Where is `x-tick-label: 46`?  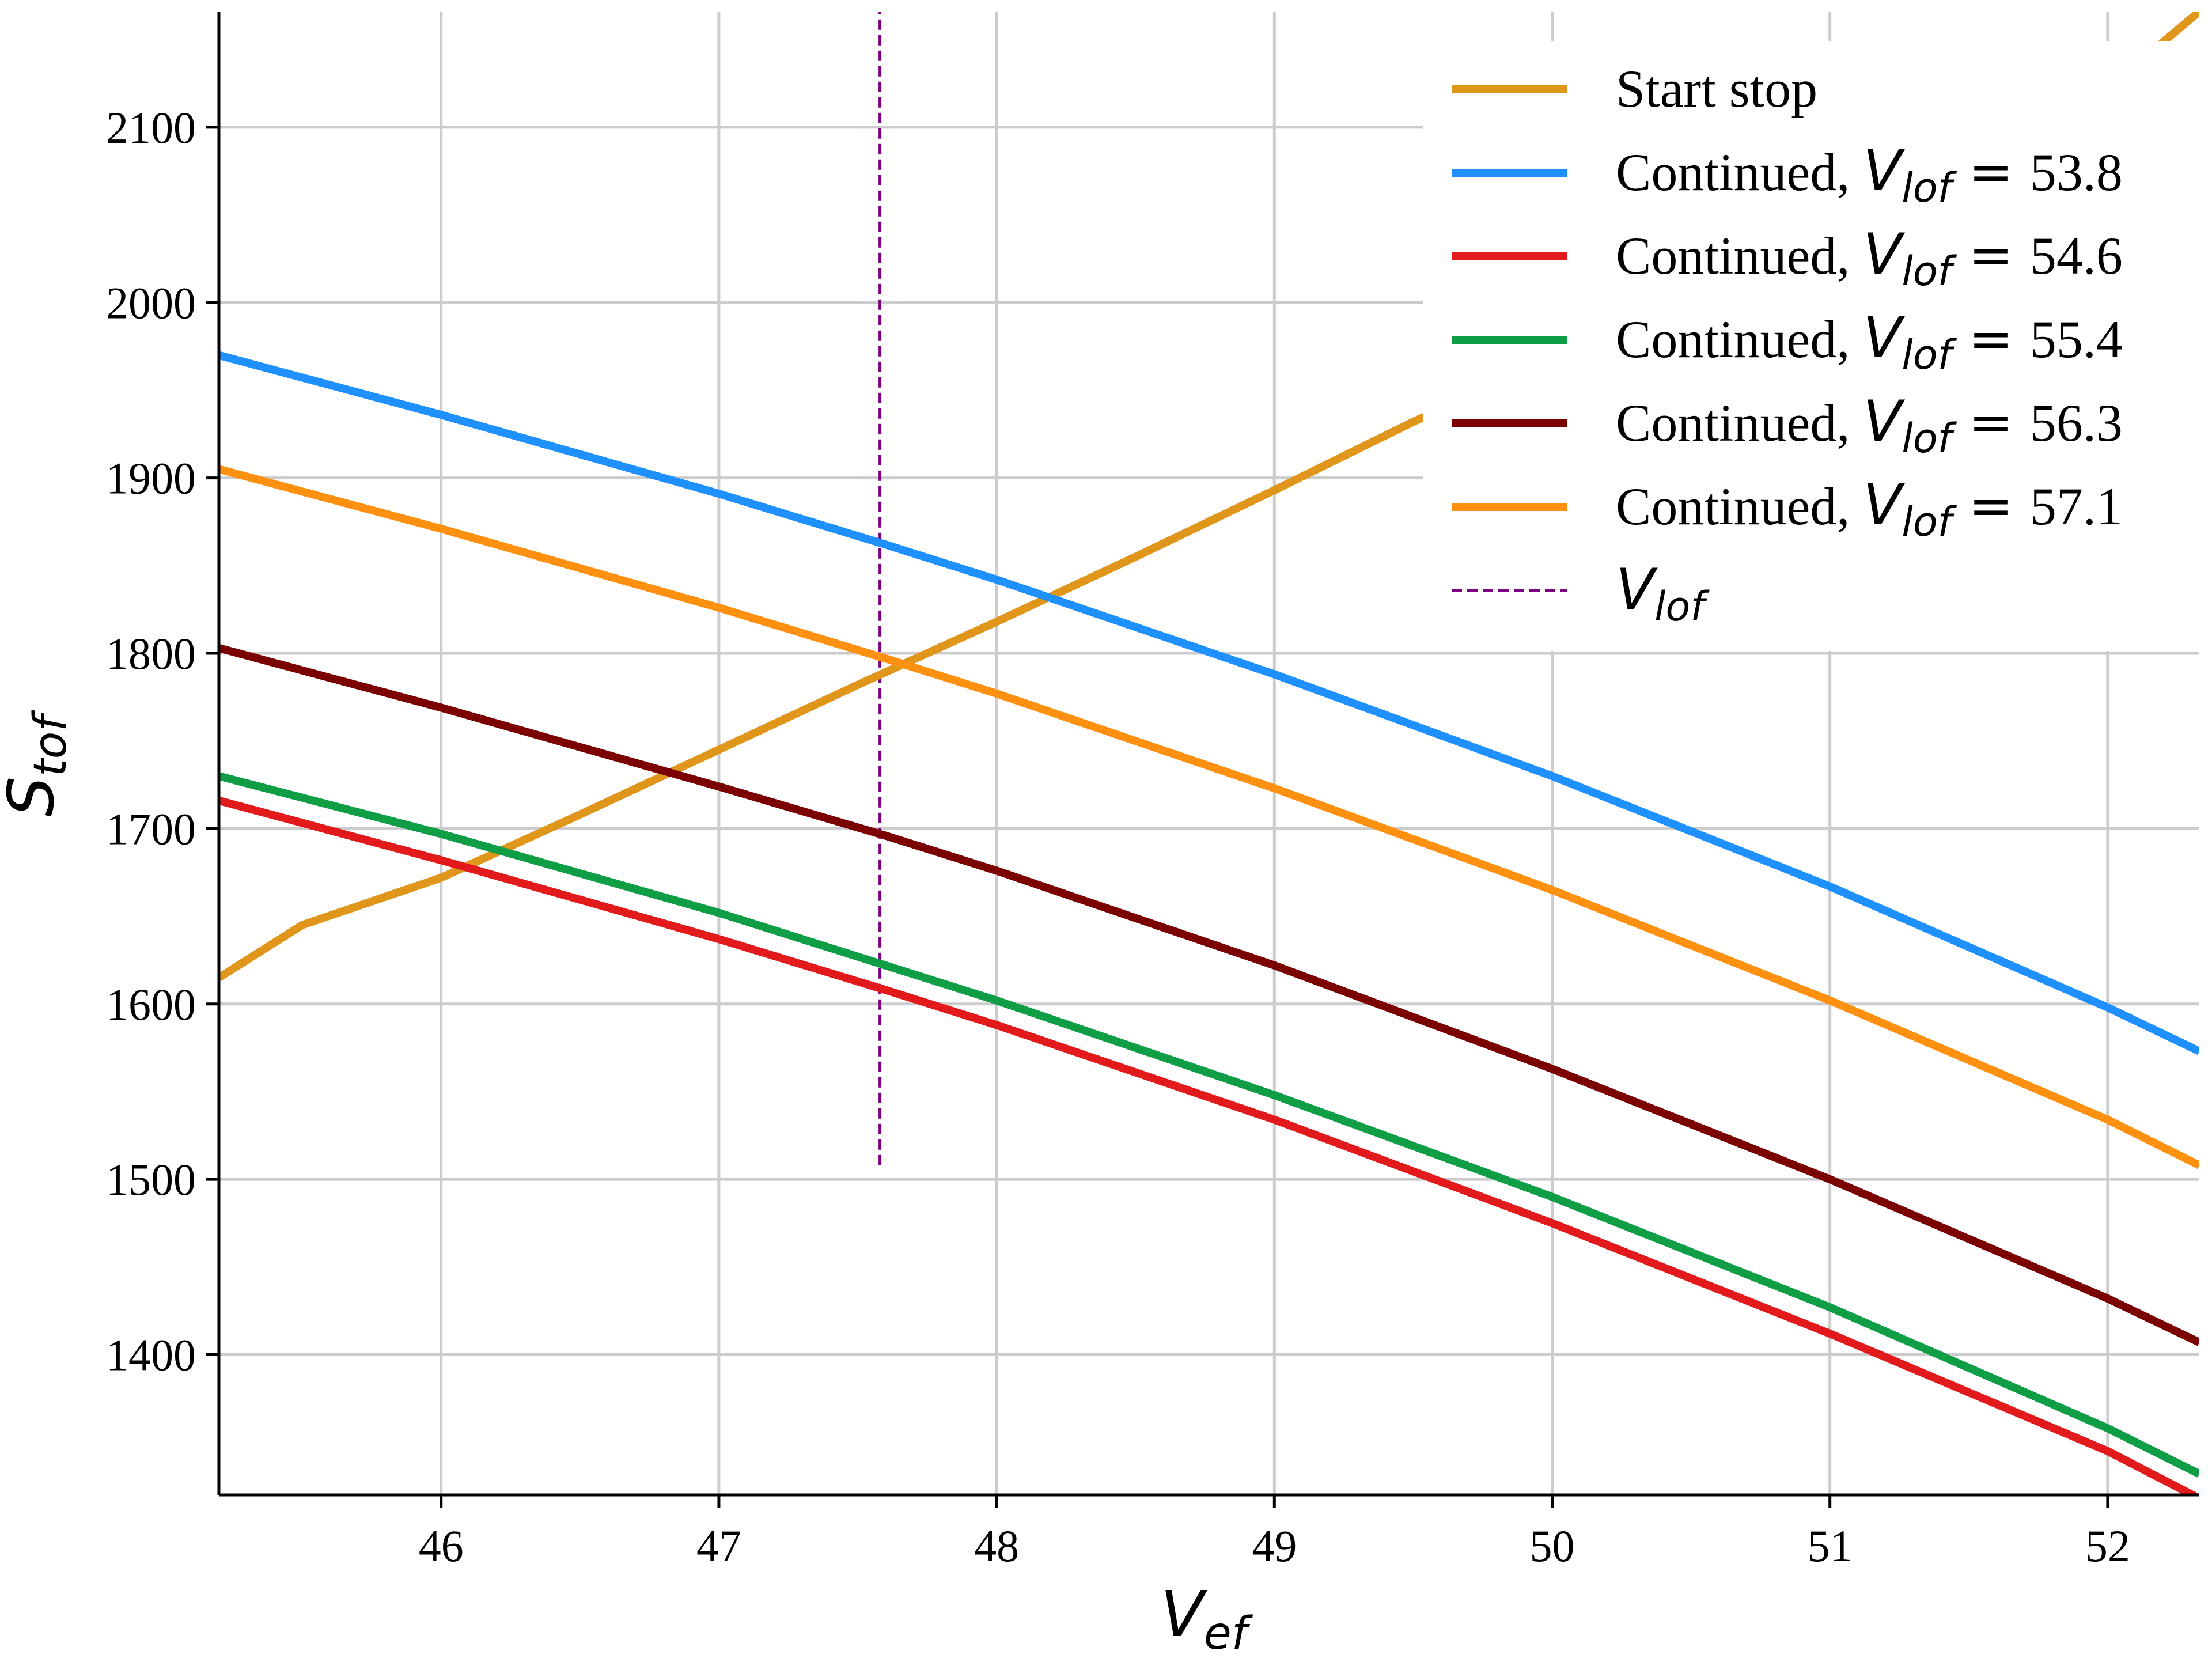 x-tick-label: 46 is located at coordinates (441, 1546).